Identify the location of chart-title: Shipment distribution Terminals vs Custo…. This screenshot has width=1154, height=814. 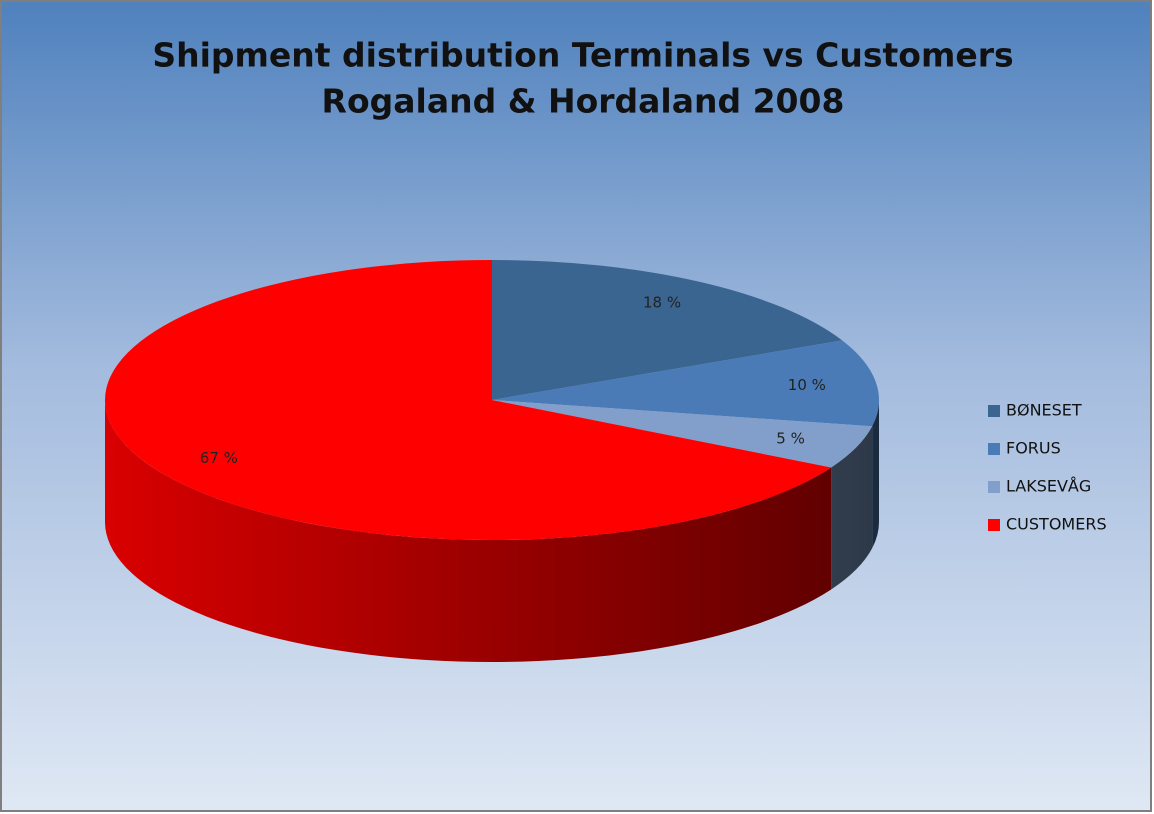
(582, 55).